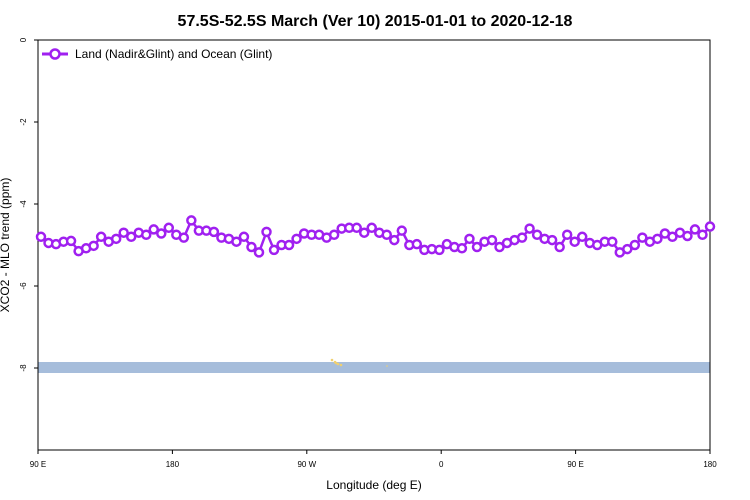  Describe the element at coordinates (441, 464) in the screenshot. I see `x-tick-label: 0` at that location.